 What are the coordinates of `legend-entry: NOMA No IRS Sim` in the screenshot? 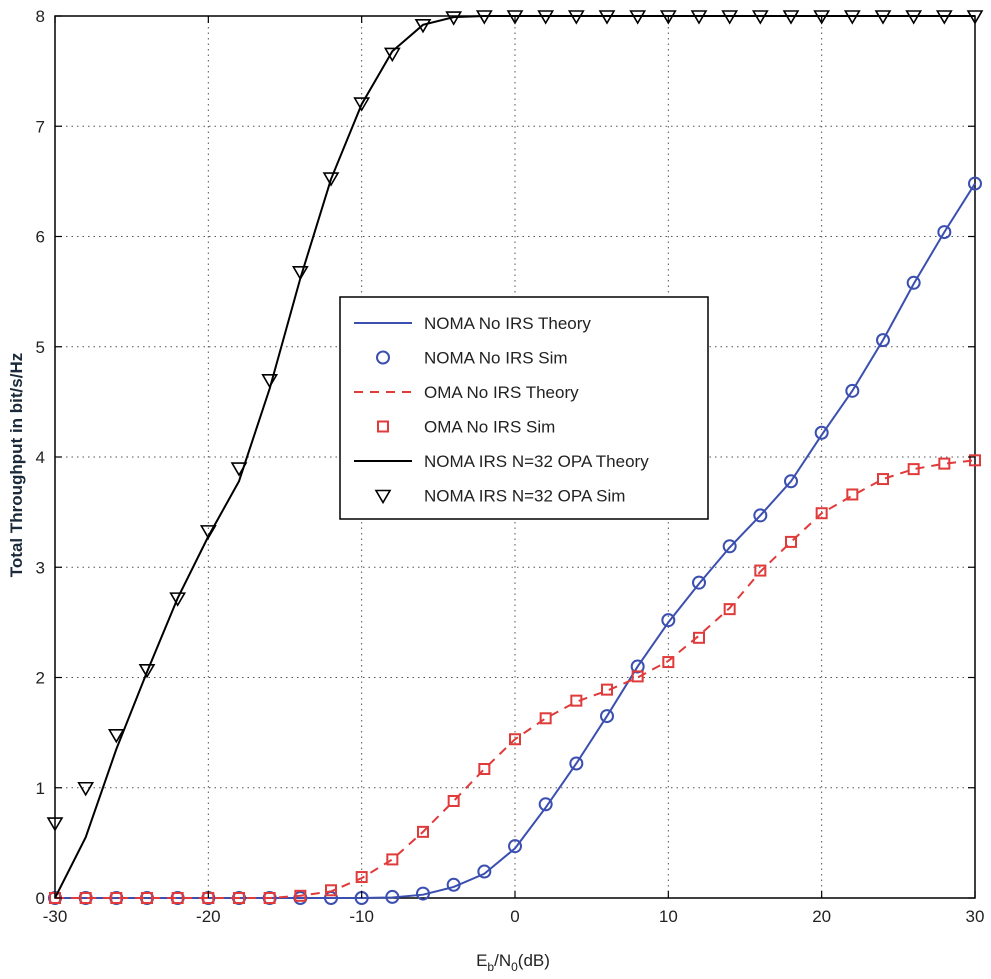 It's located at (496, 358).